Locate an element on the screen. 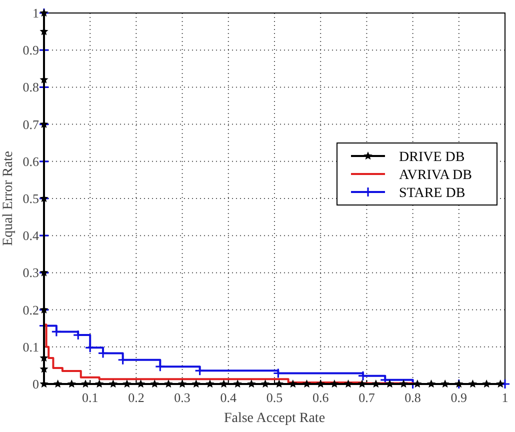 The width and height of the screenshot is (515, 432). x-tick-label: 0.6 is located at coordinates (321, 397).